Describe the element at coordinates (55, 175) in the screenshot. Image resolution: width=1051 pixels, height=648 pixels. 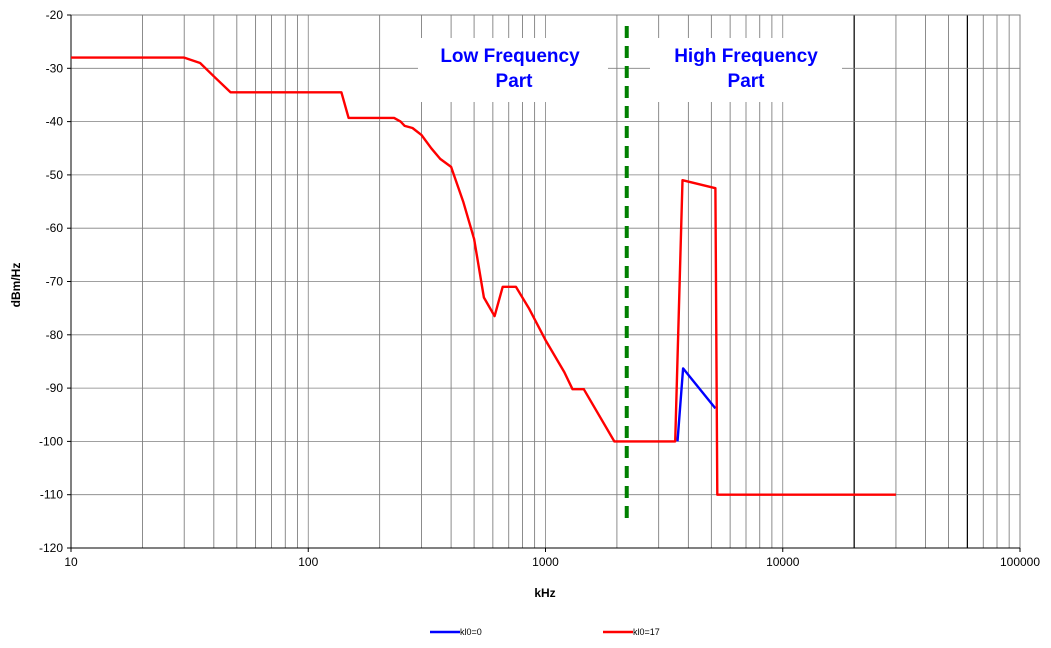
I see `y-tick-label: -50` at that location.